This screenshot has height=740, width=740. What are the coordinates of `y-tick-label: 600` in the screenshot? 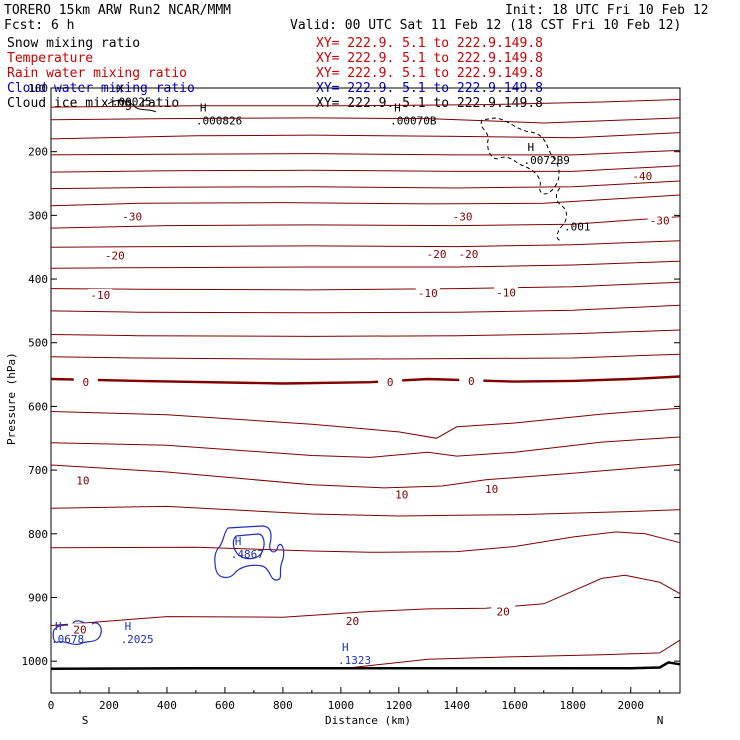 It's located at (38, 406).